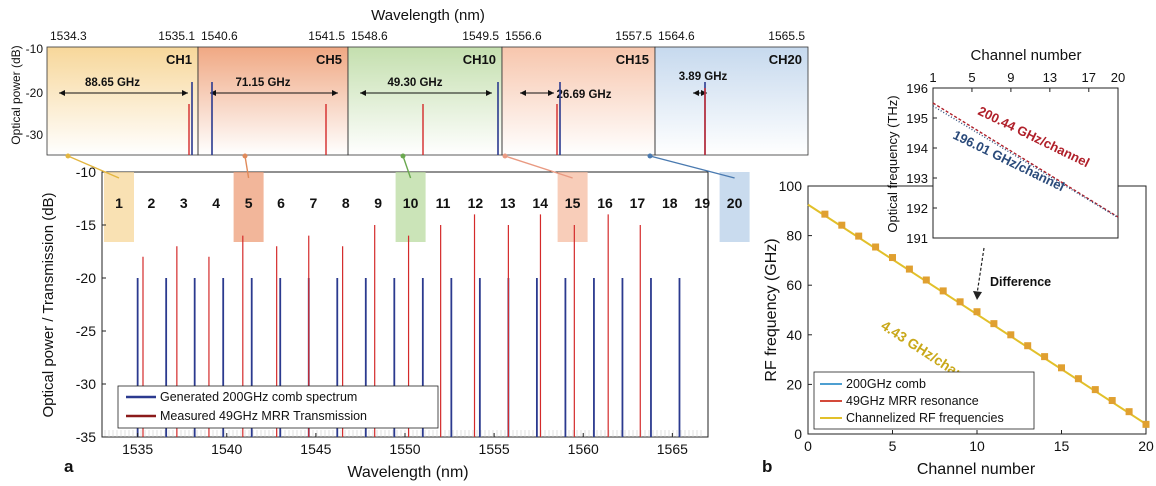  I want to click on channel-label-5: 5, so click(249, 203).